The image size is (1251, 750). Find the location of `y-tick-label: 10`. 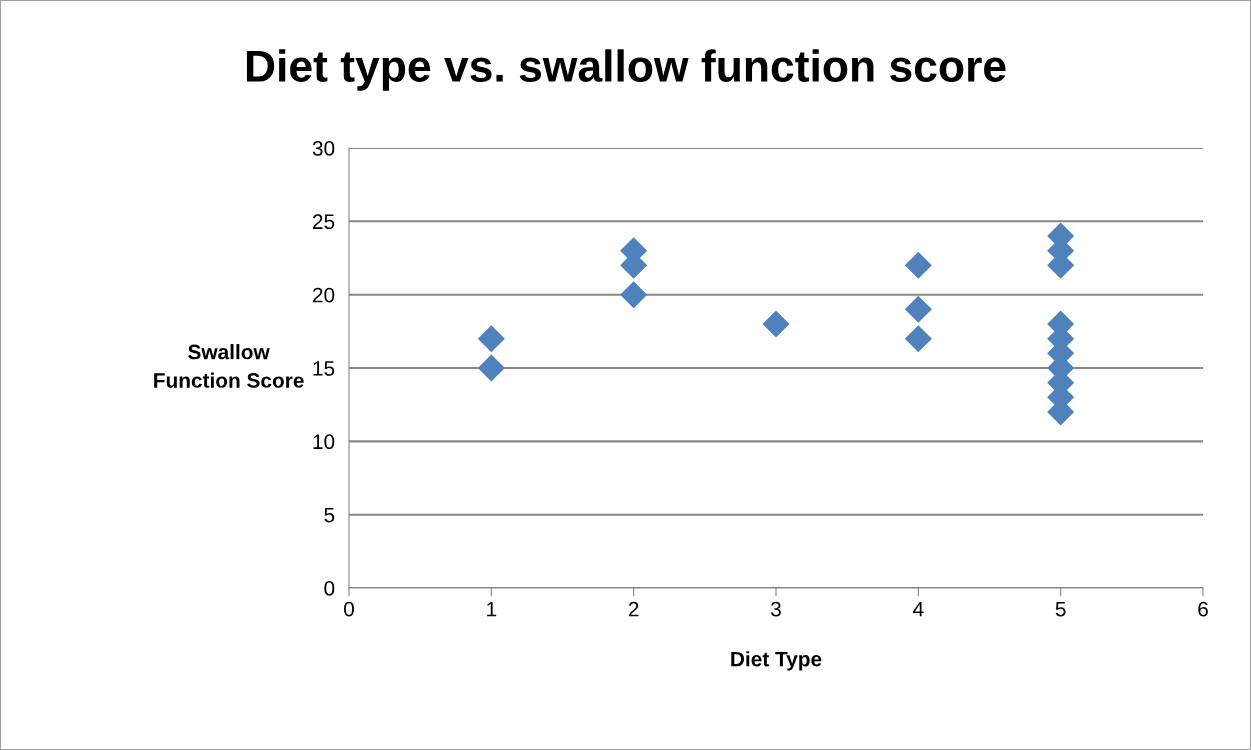

y-tick-label: 10 is located at coordinates (324, 442).